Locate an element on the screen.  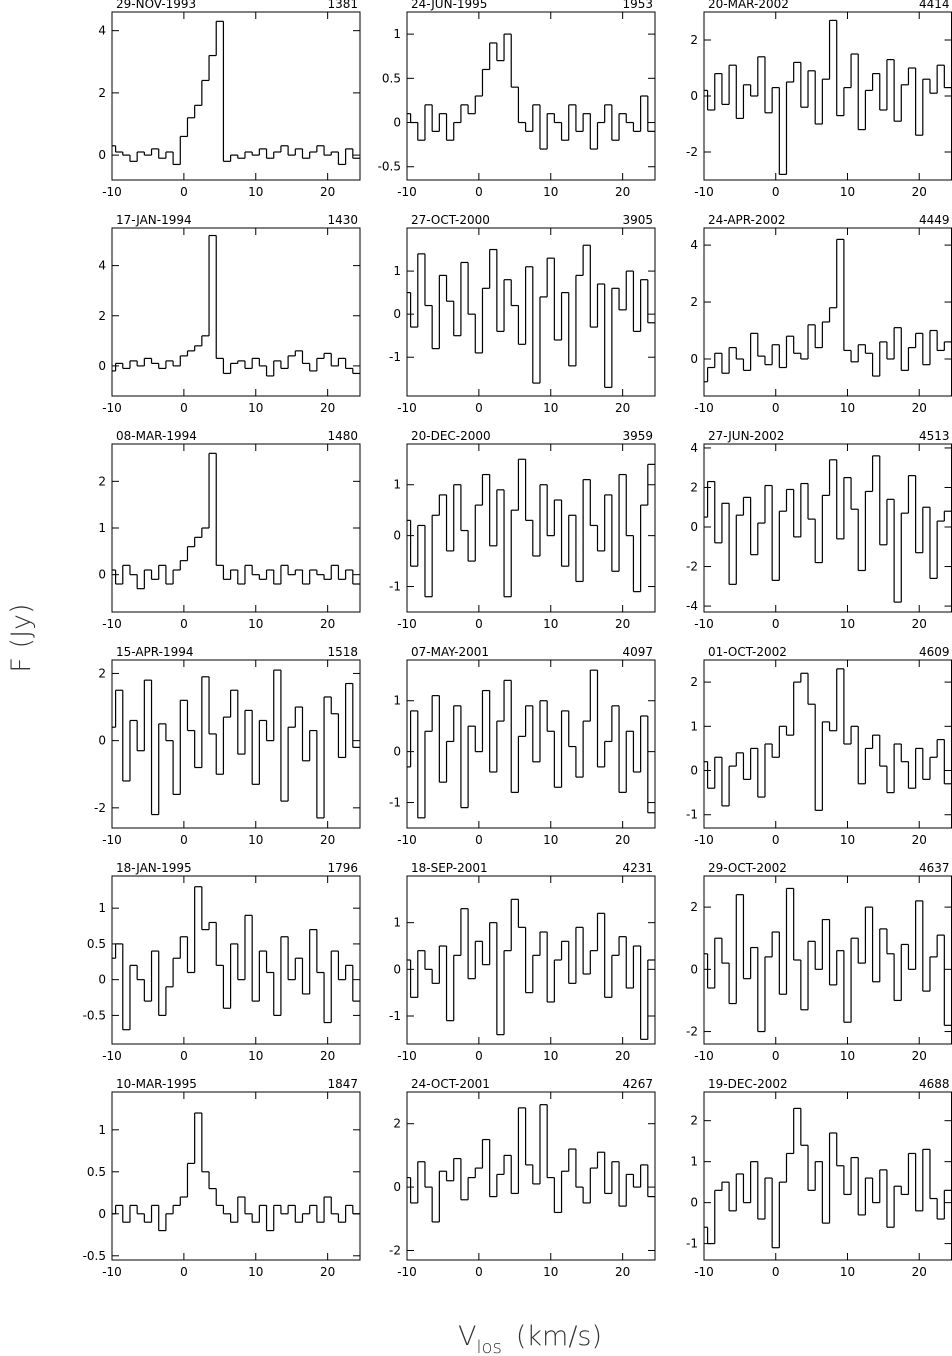
panel-annotation: 4513 is located at coordinates (934, 436).